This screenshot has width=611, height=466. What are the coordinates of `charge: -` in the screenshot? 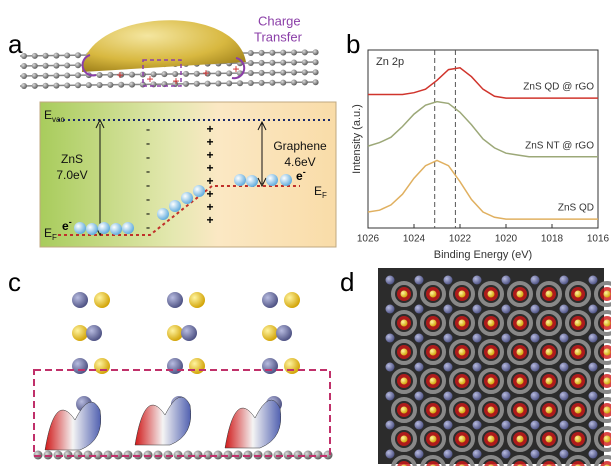 It's located at (148, 170).